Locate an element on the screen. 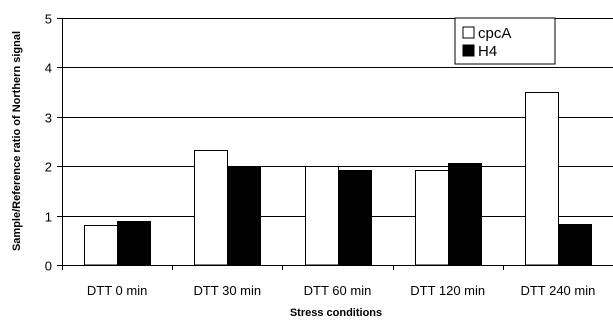 This screenshot has width=613, height=323. legend-swatch-cpca is located at coordinates (468, 32).